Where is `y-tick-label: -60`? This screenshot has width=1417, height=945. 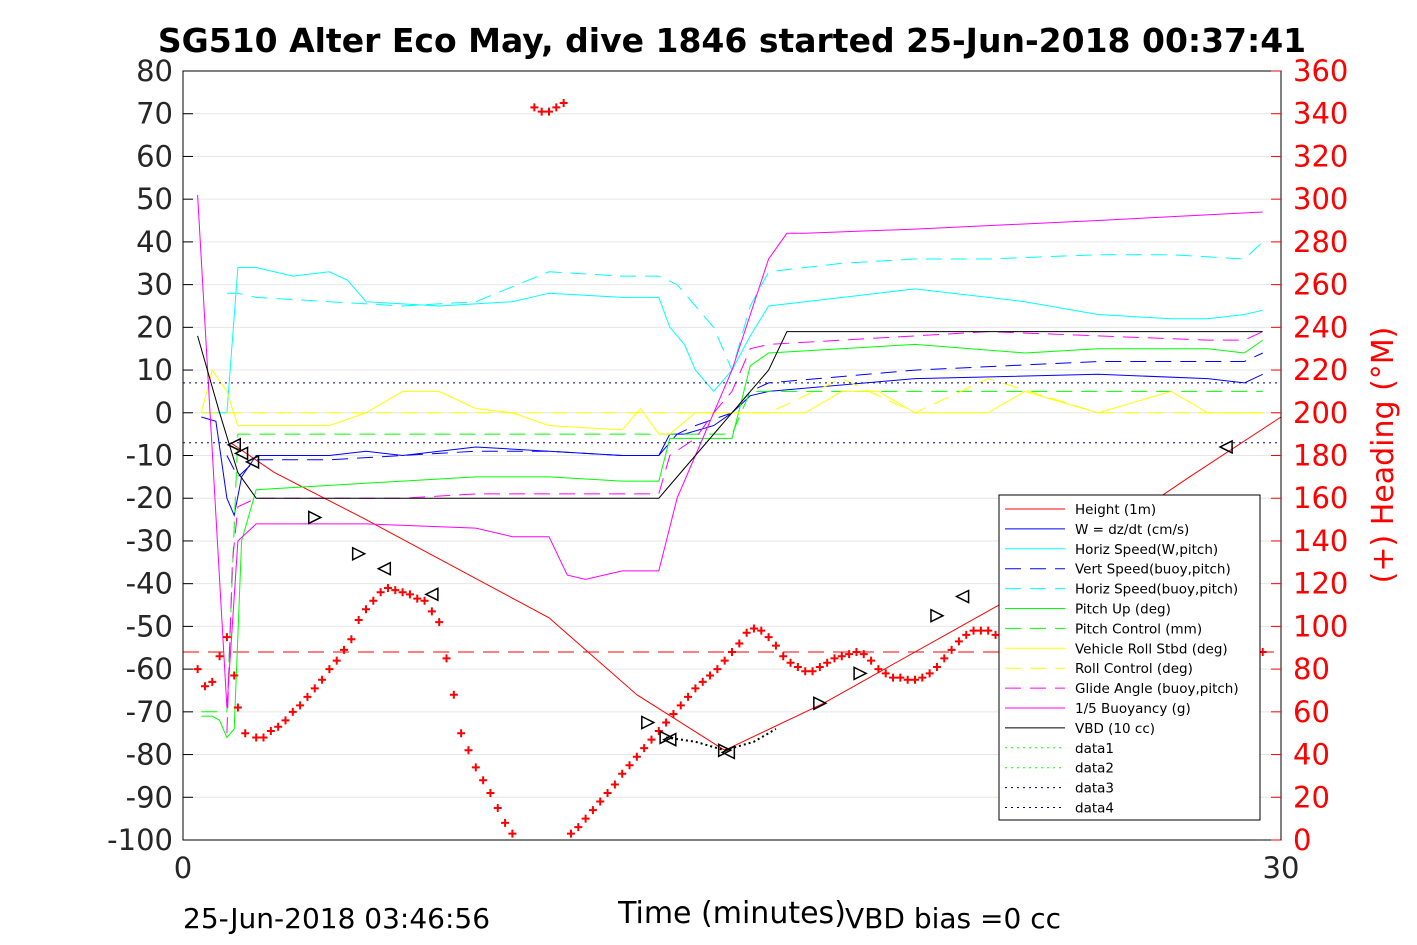 y-tick-label: -60 is located at coordinates (149, 669).